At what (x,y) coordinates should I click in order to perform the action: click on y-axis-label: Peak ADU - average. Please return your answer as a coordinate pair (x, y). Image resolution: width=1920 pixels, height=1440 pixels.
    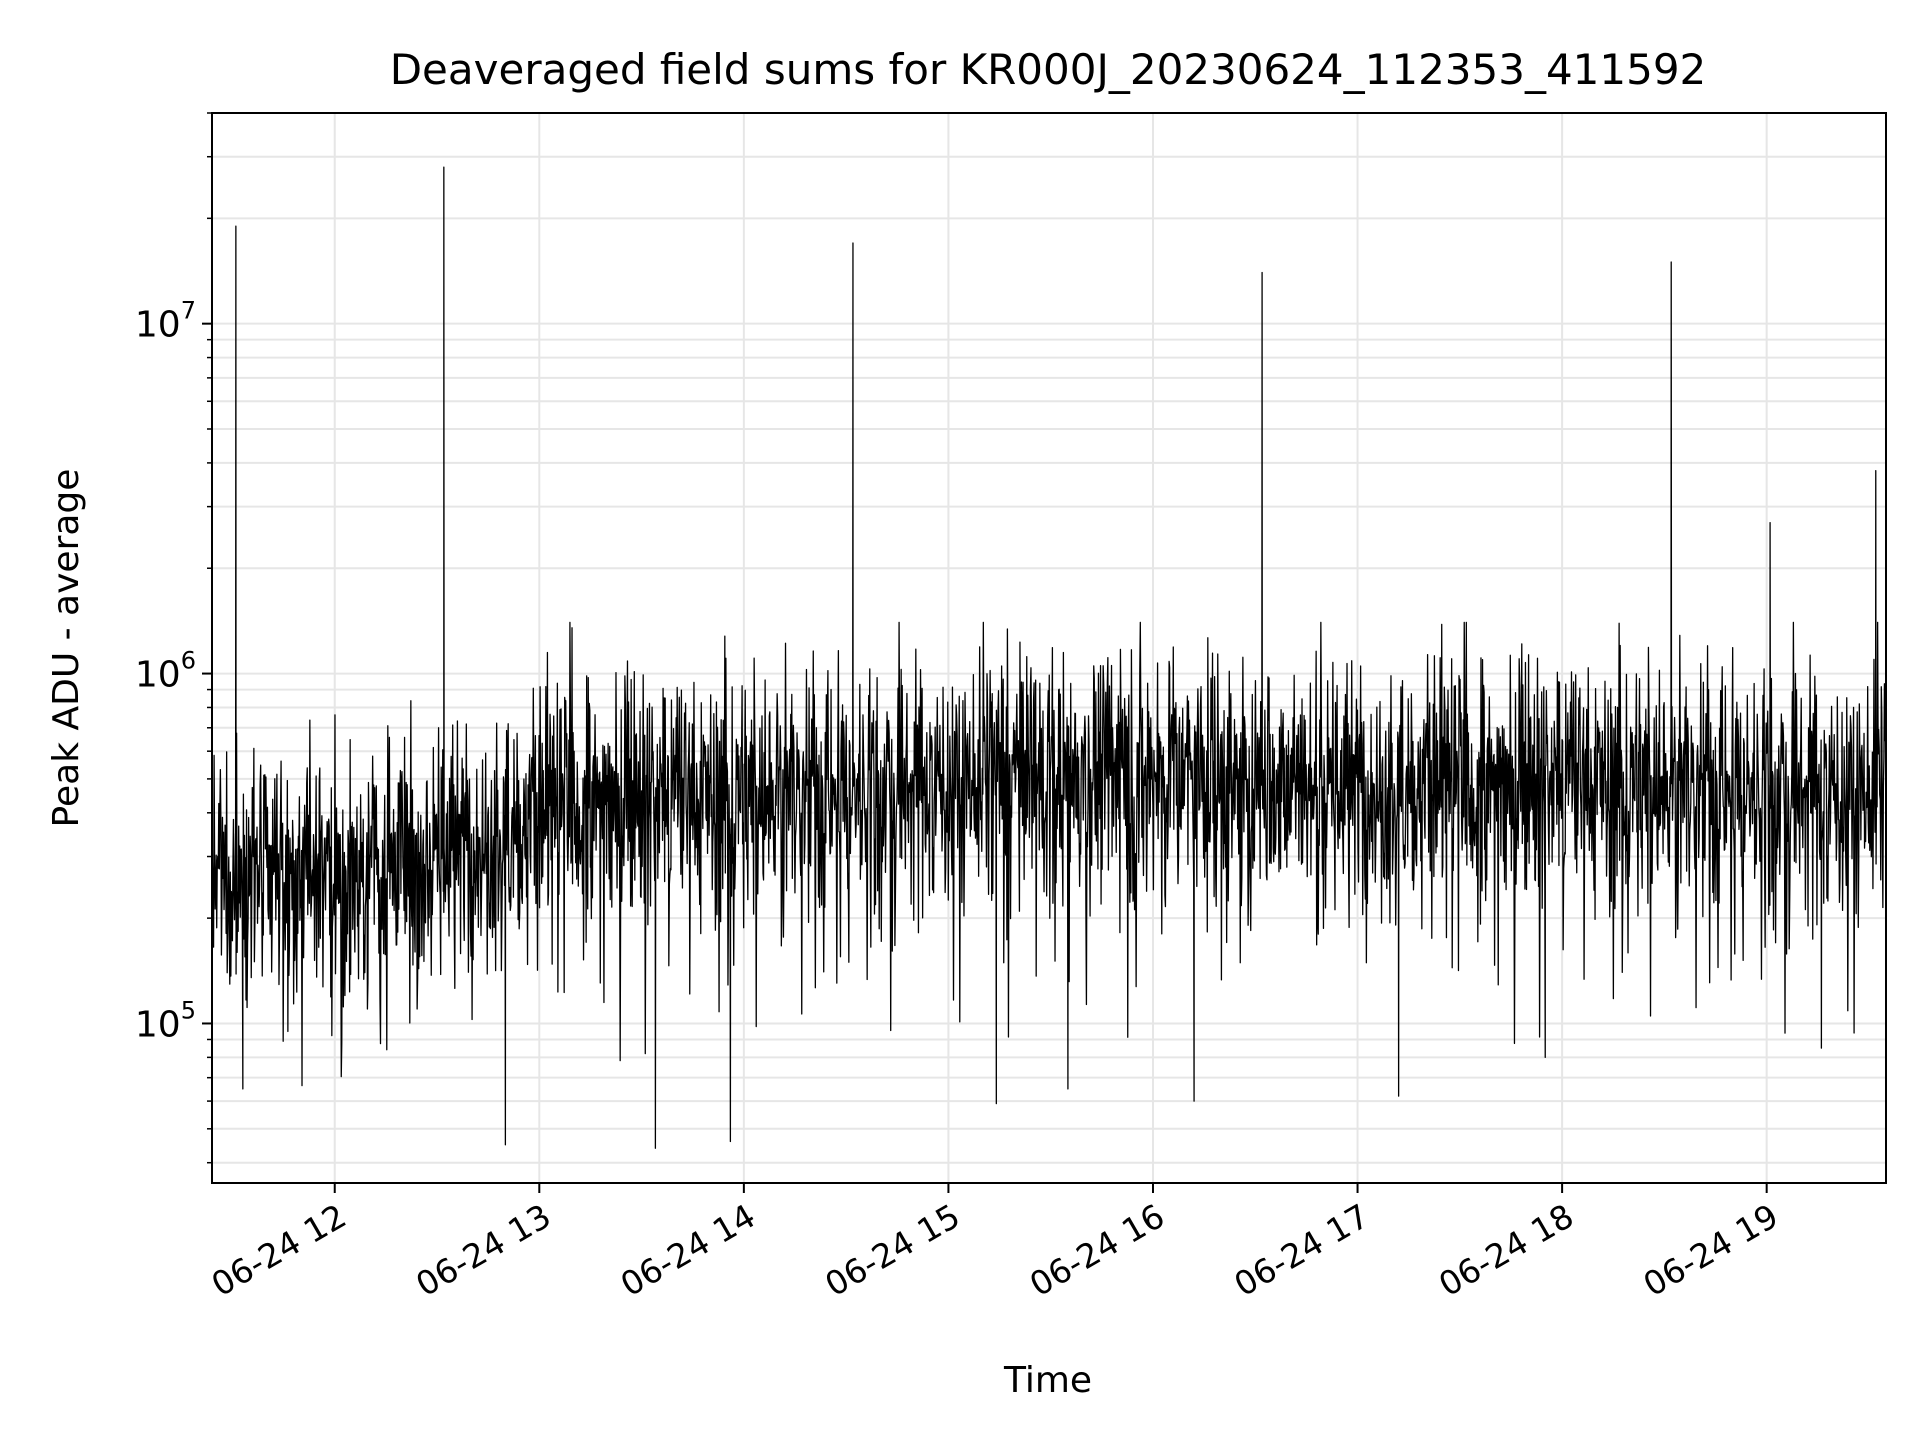
    Looking at the image, I should click on (66, 648).